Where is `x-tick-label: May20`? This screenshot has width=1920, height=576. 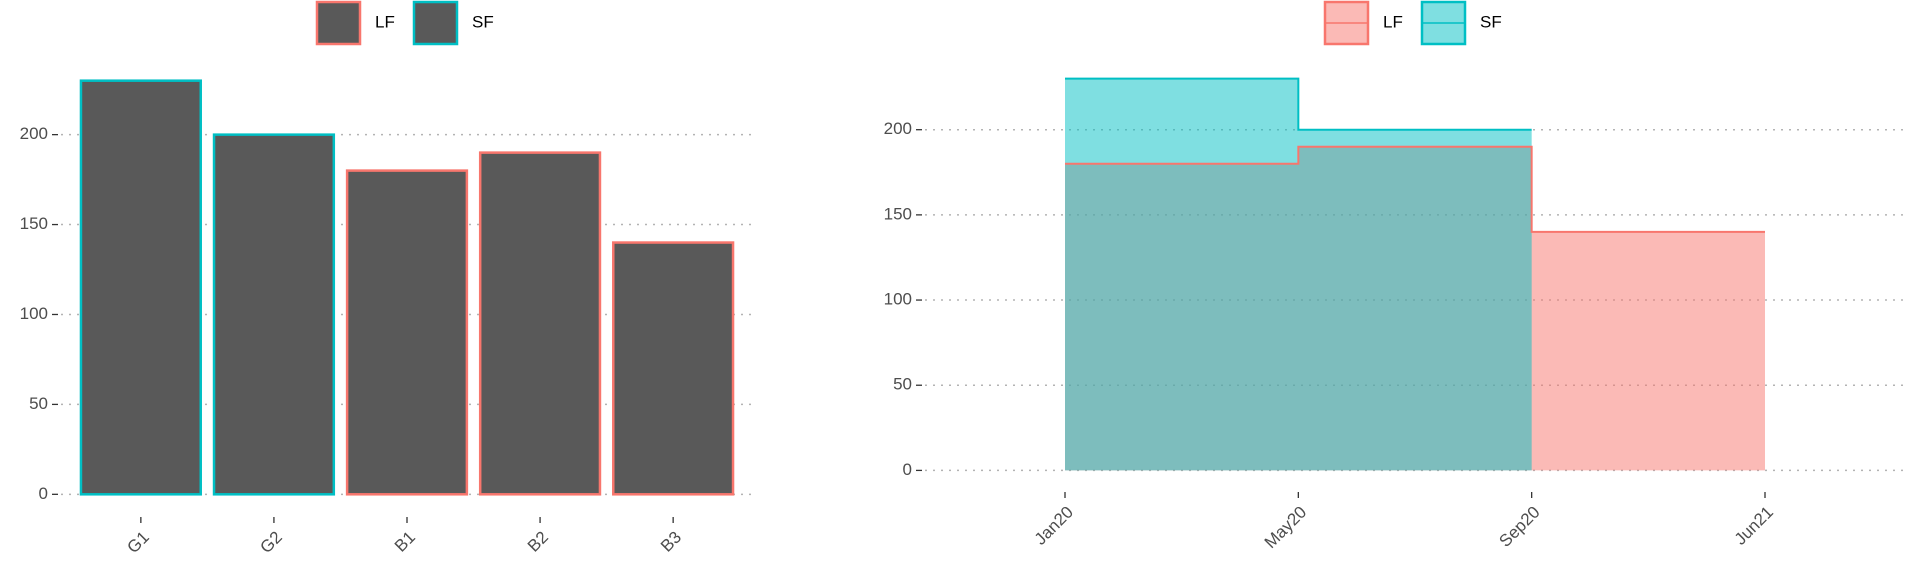 x-tick-label: May20 is located at coordinates (1286, 528).